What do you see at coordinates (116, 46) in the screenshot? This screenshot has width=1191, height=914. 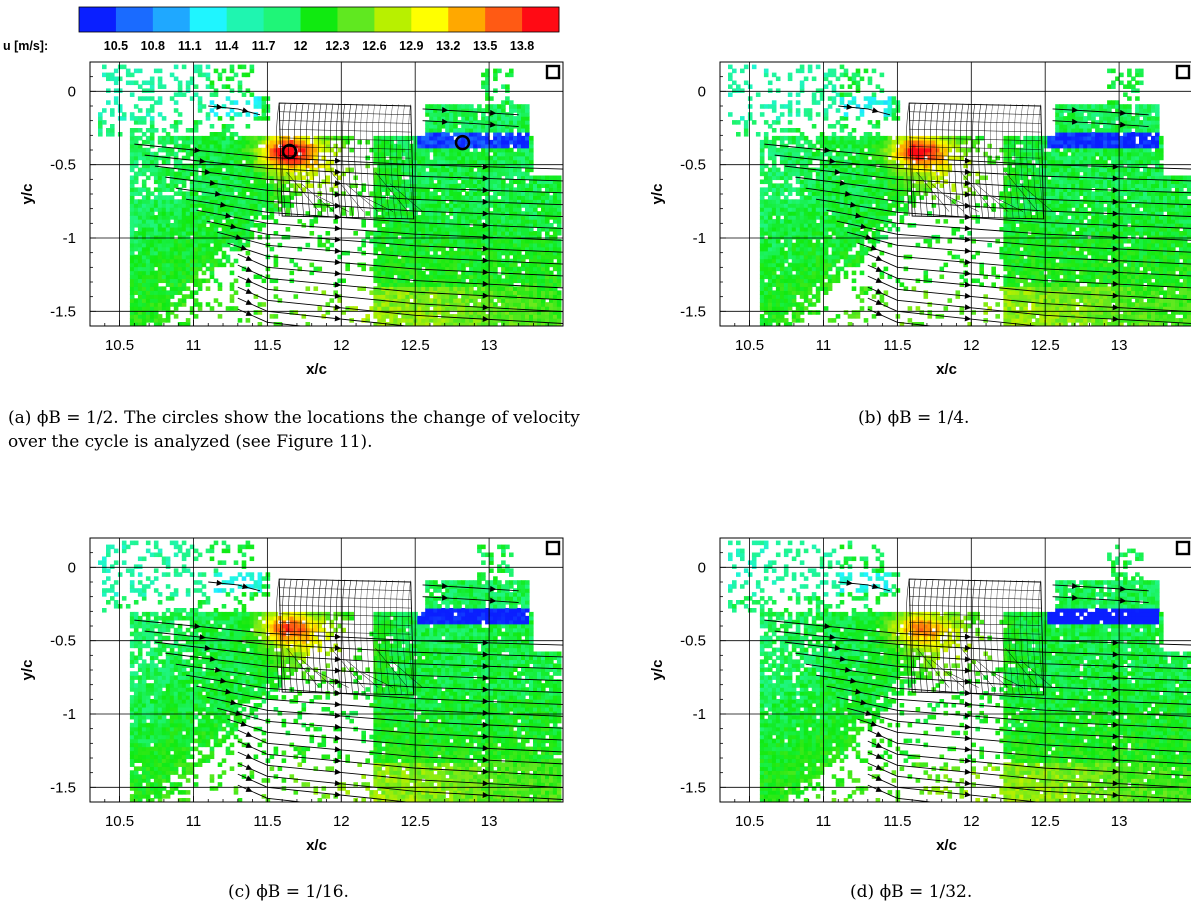 I see `colorbar-tick-label: 10.5` at bounding box center [116, 46].